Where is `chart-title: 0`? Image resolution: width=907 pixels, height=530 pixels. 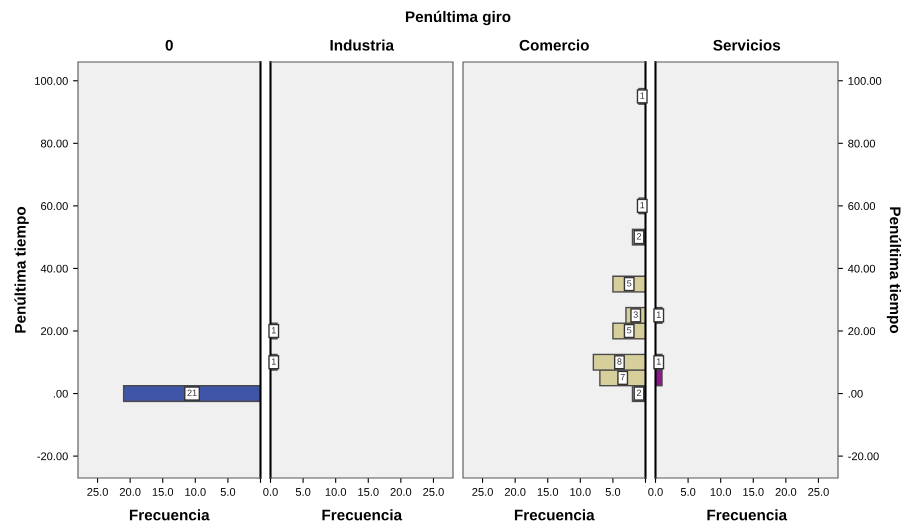
chart-title: 0 is located at coordinates (169, 45).